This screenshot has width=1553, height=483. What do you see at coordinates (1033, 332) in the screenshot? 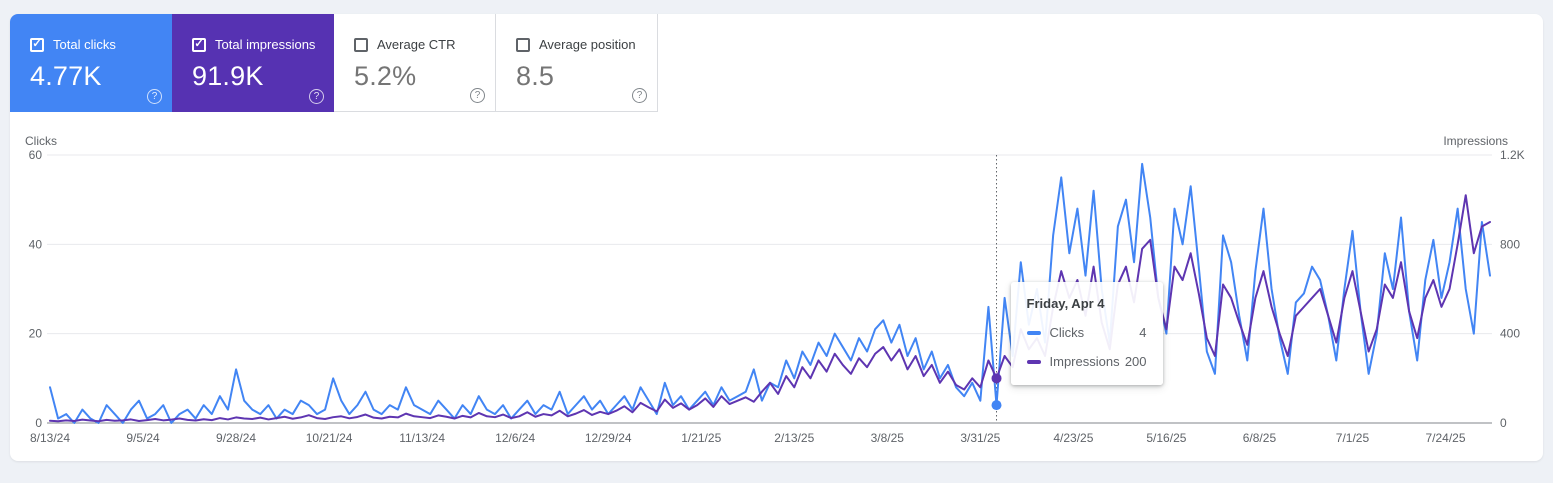
I see `clicks-series-dash-icon` at bounding box center [1033, 332].